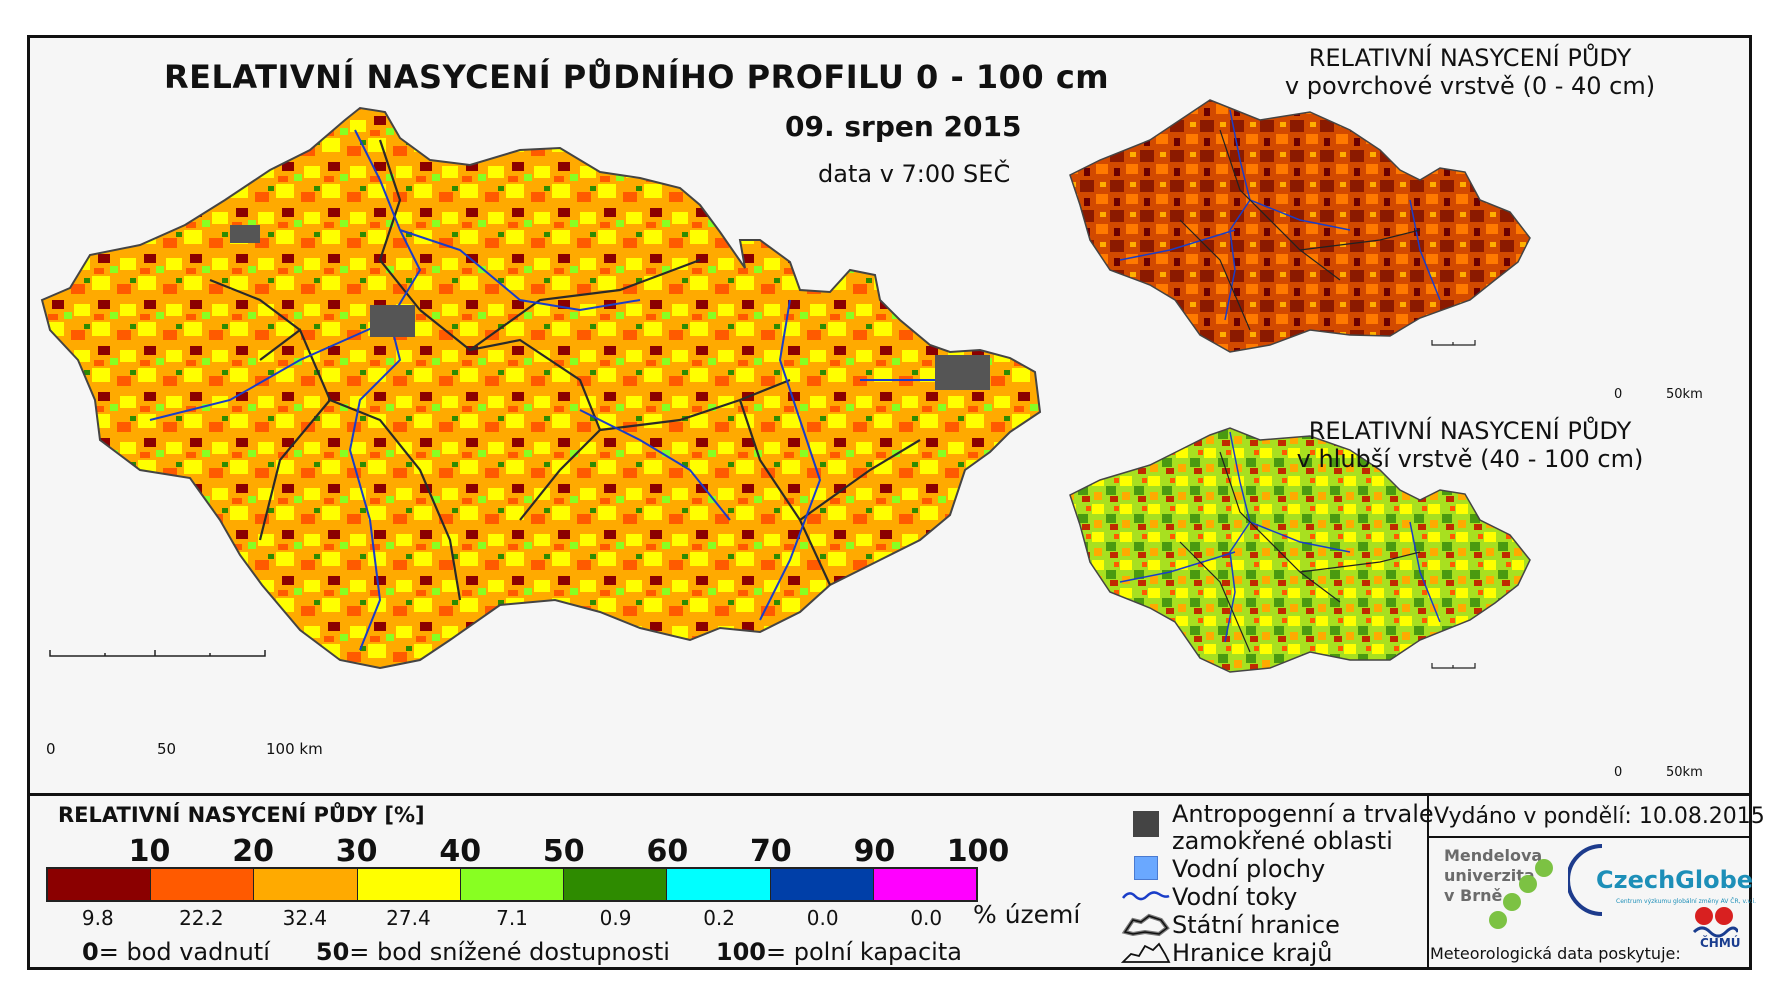  Describe the element at coordinates (392, 321) in the screenshot. I see `main-map-wetland-praha` at that location.